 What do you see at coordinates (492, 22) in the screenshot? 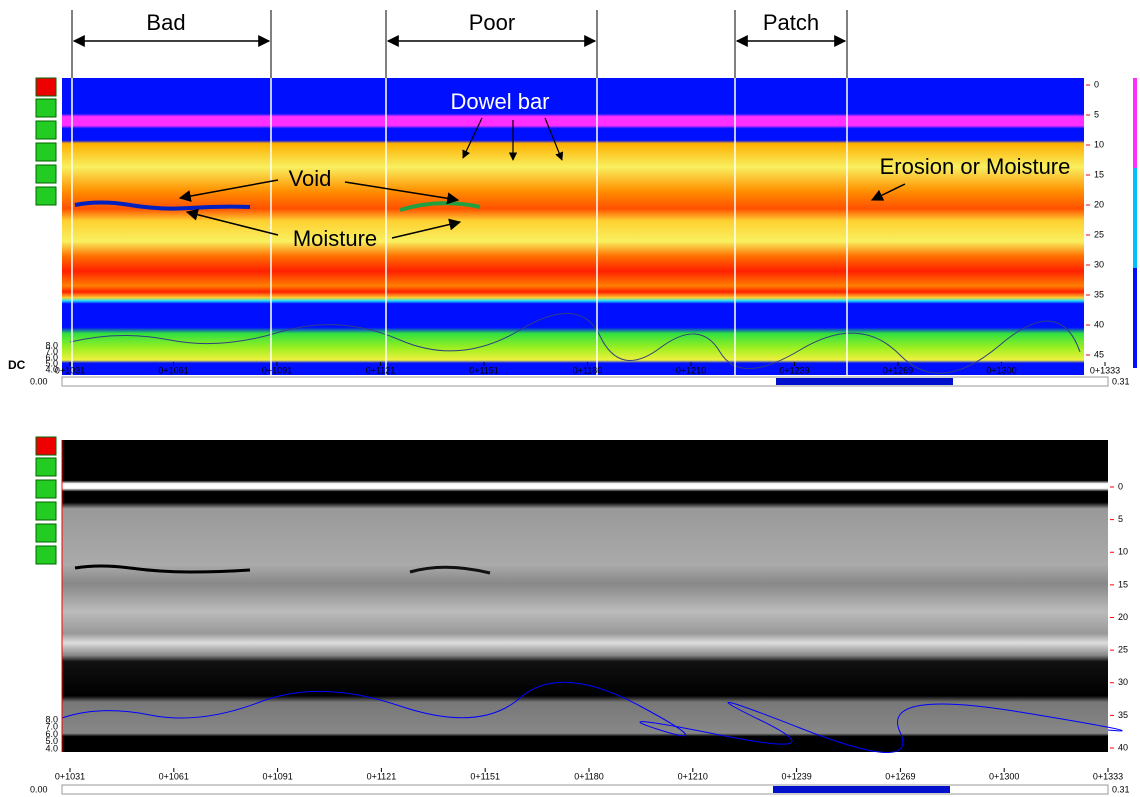
I see `section-label: Poor` at bounding box center [492, 22].